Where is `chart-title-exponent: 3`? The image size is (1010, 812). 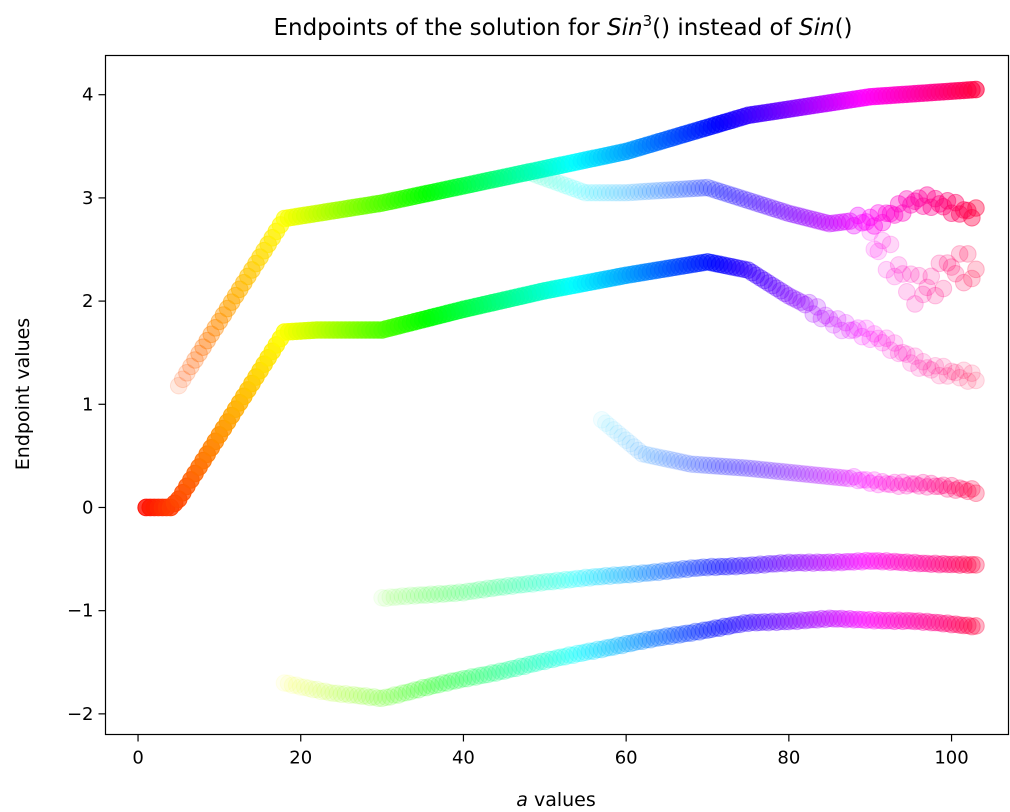 chart-title-exponent: 3 is located at coordinates (648, 21).